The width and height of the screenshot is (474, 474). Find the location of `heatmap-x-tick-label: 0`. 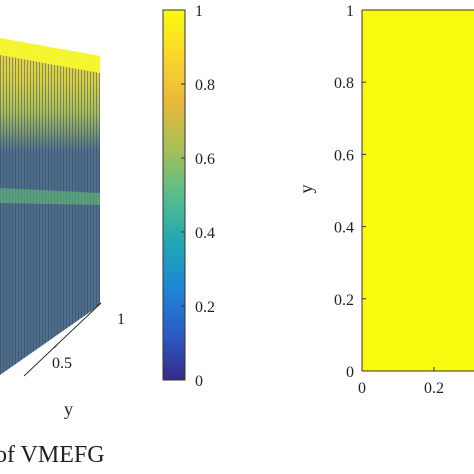

heatmap-x-tick-label: 0 is located at coordinates (362, 388).